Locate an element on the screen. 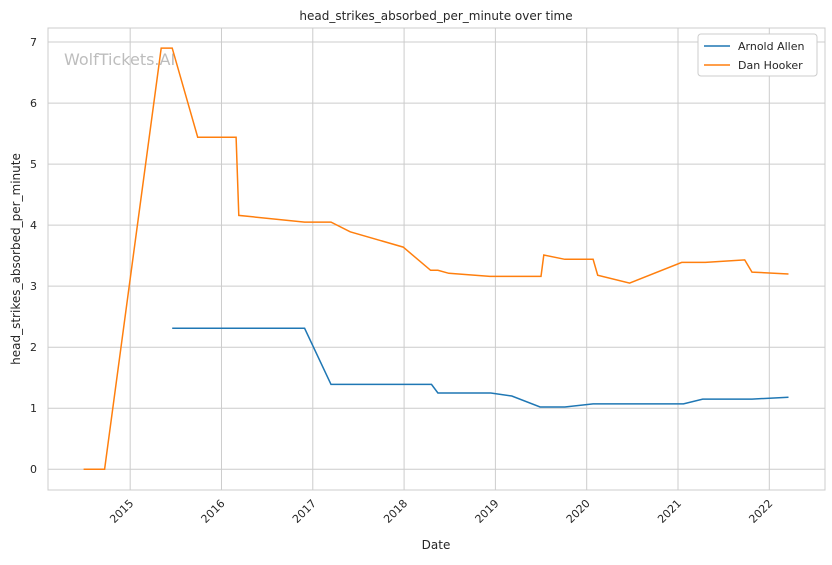  x-tick-label: 2016 is located at coordinates (213, 511).